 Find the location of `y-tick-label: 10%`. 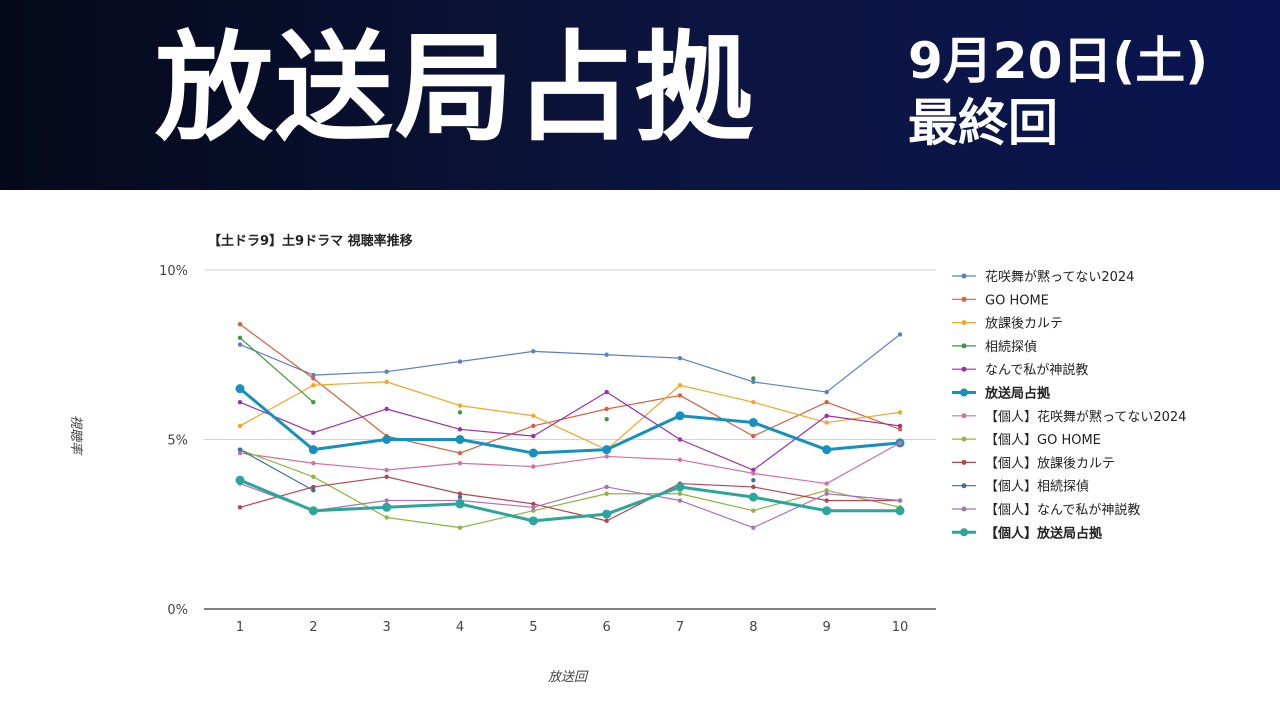

y-tick-label: 10% is located at coordinates (173, 271).